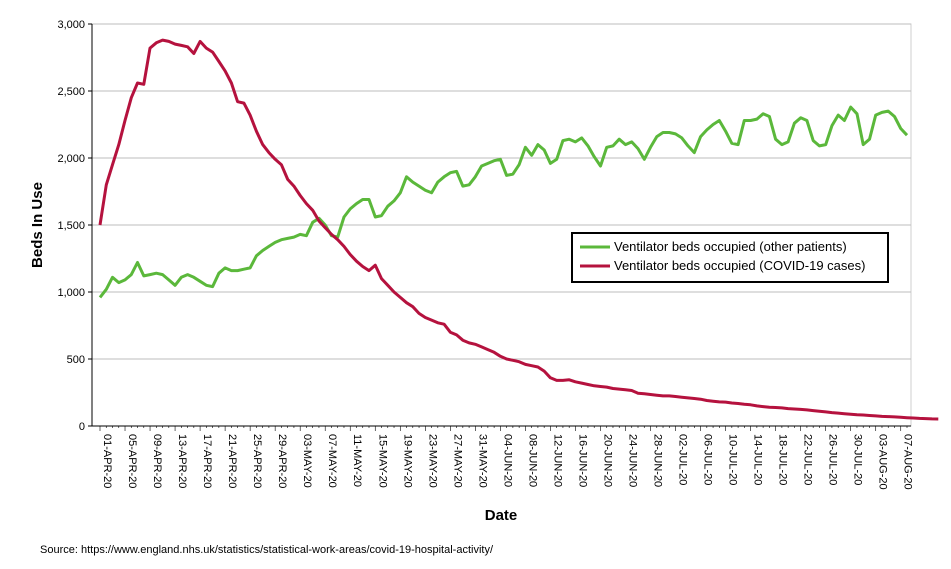  I want to click on y-tick-label: 1,500, so click(71, 226).